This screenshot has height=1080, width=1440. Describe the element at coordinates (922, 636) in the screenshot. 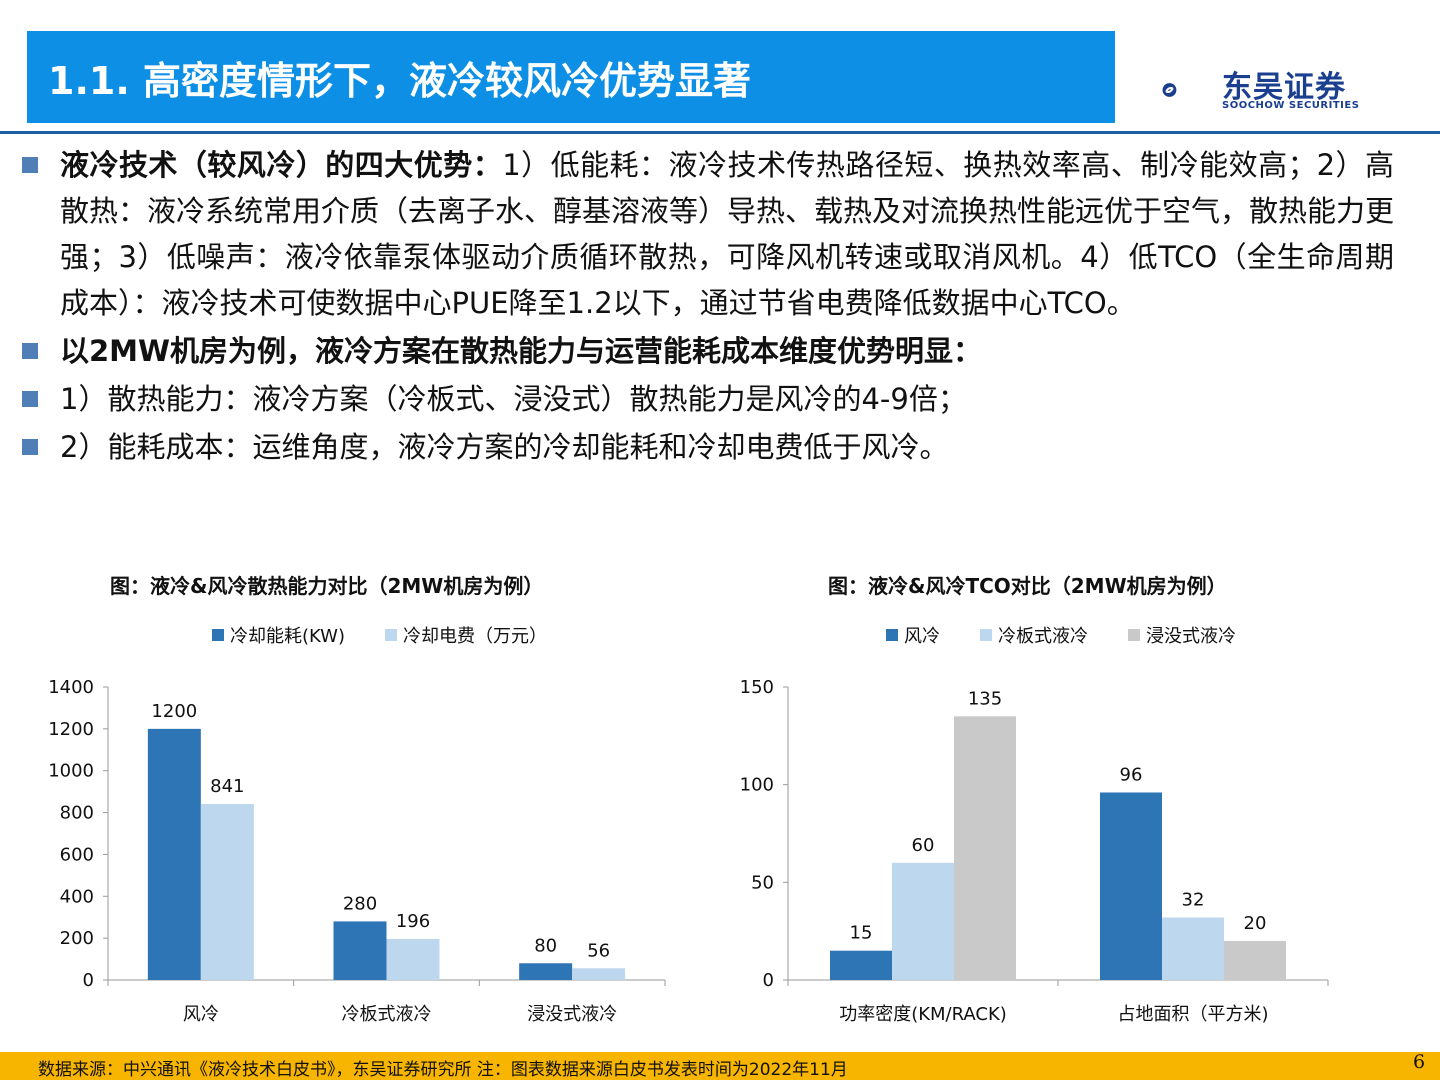

I see `legend-label: 风冷` at that location.